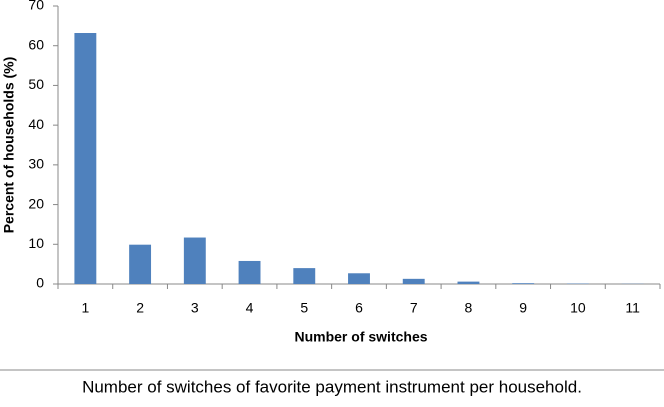 The height and width of the screenshot is (407, 664). Describe the element at coordinates (36, 84) in the screenshot. I see `y-tick-label: 50` at that location.